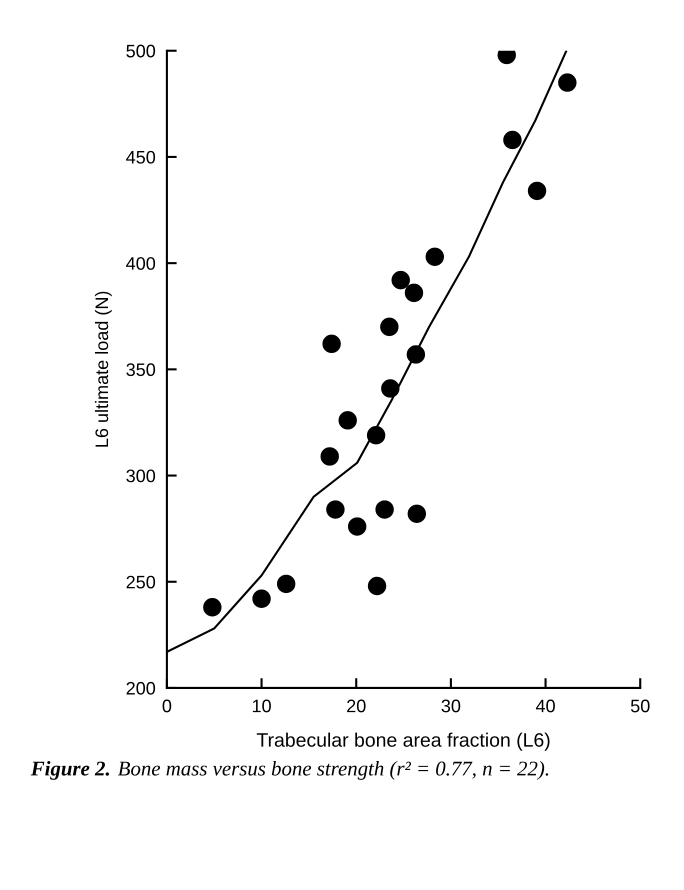 The height and width of the screenshot is (890, 684). Describe the element at coordinates (103, 369) in the screenshot. I see `y-axis-title: L6 ultimate load (N)` at that location.